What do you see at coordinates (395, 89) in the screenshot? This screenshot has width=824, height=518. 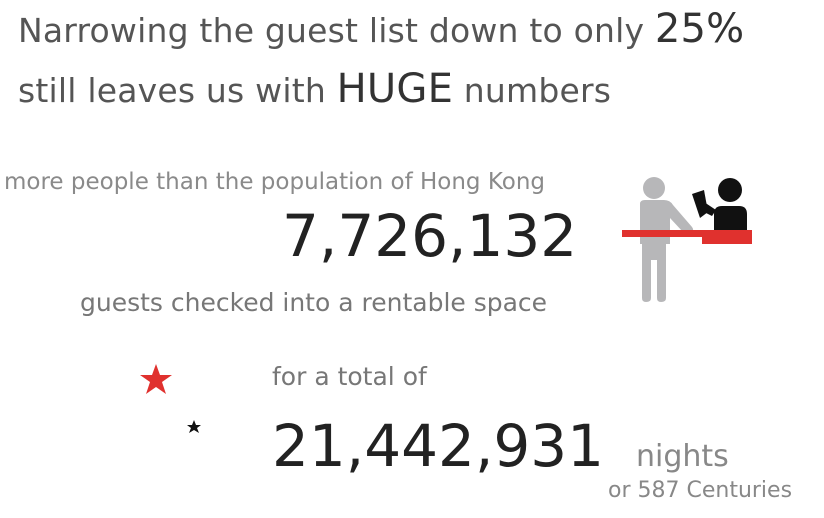 I see `headline-huge: HUGE` at bounding box center [395, 89].